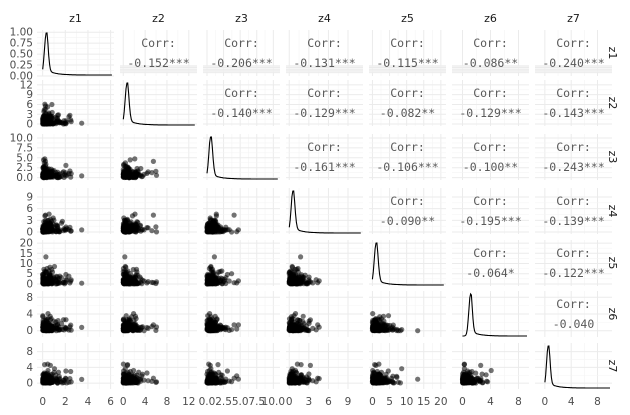  What do you see at coordinates (324, 63) in the screenshot?
I see `corr-value: -0.131***` at bounding box center [324, 63].